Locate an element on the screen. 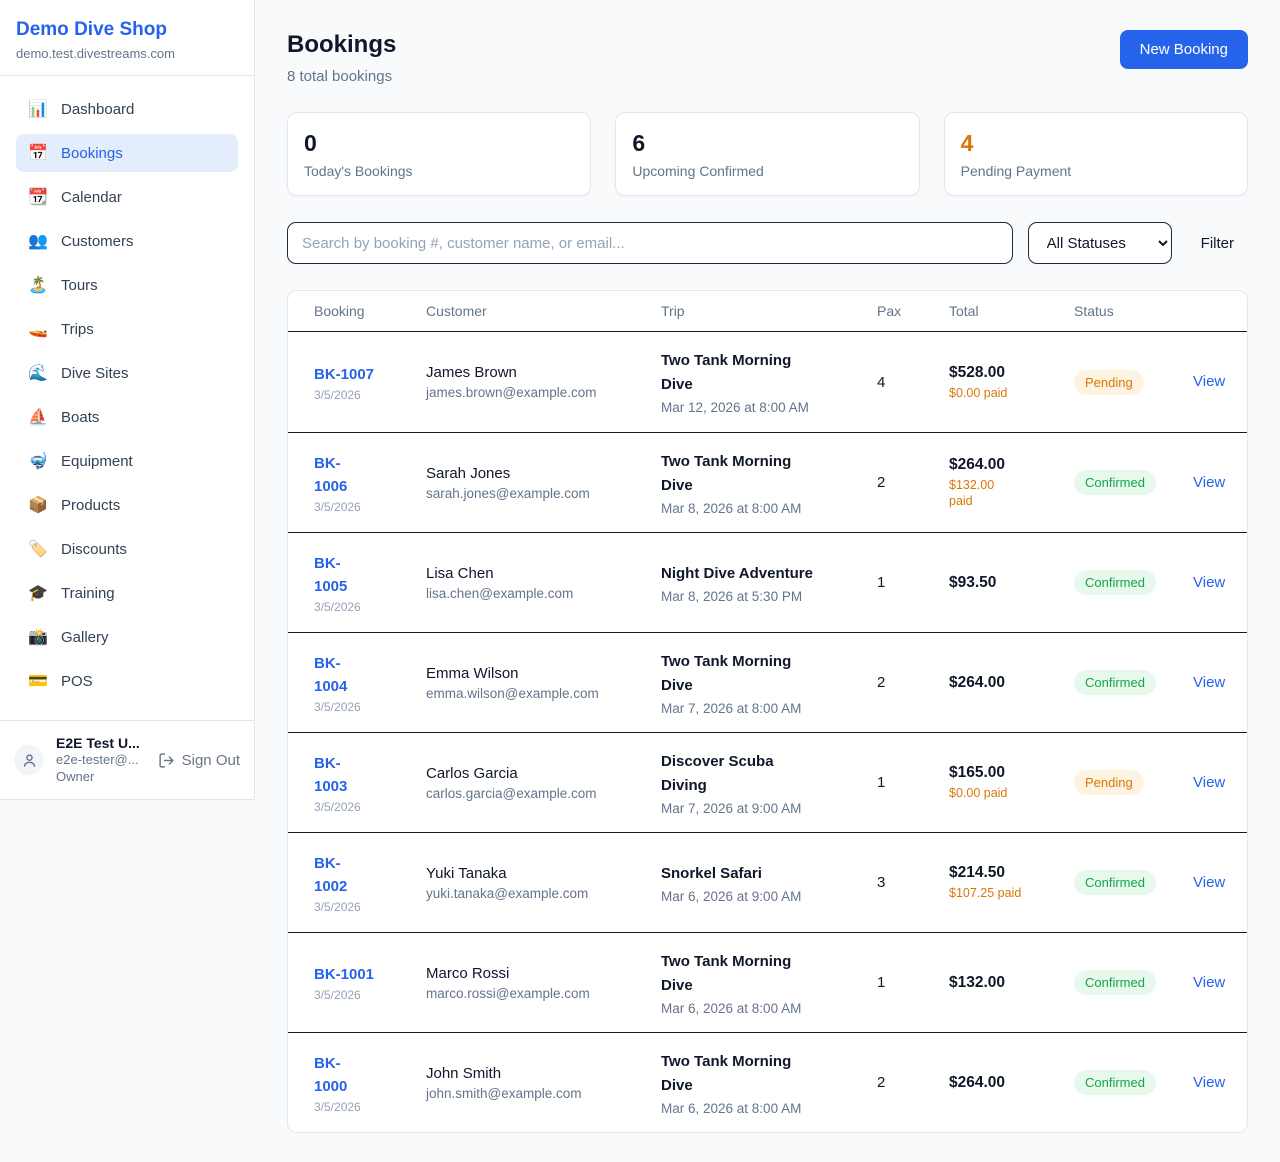 The height and width of the screenshot is (1162, 1280). col-booking: Booking is located at coordinates (339, 311).